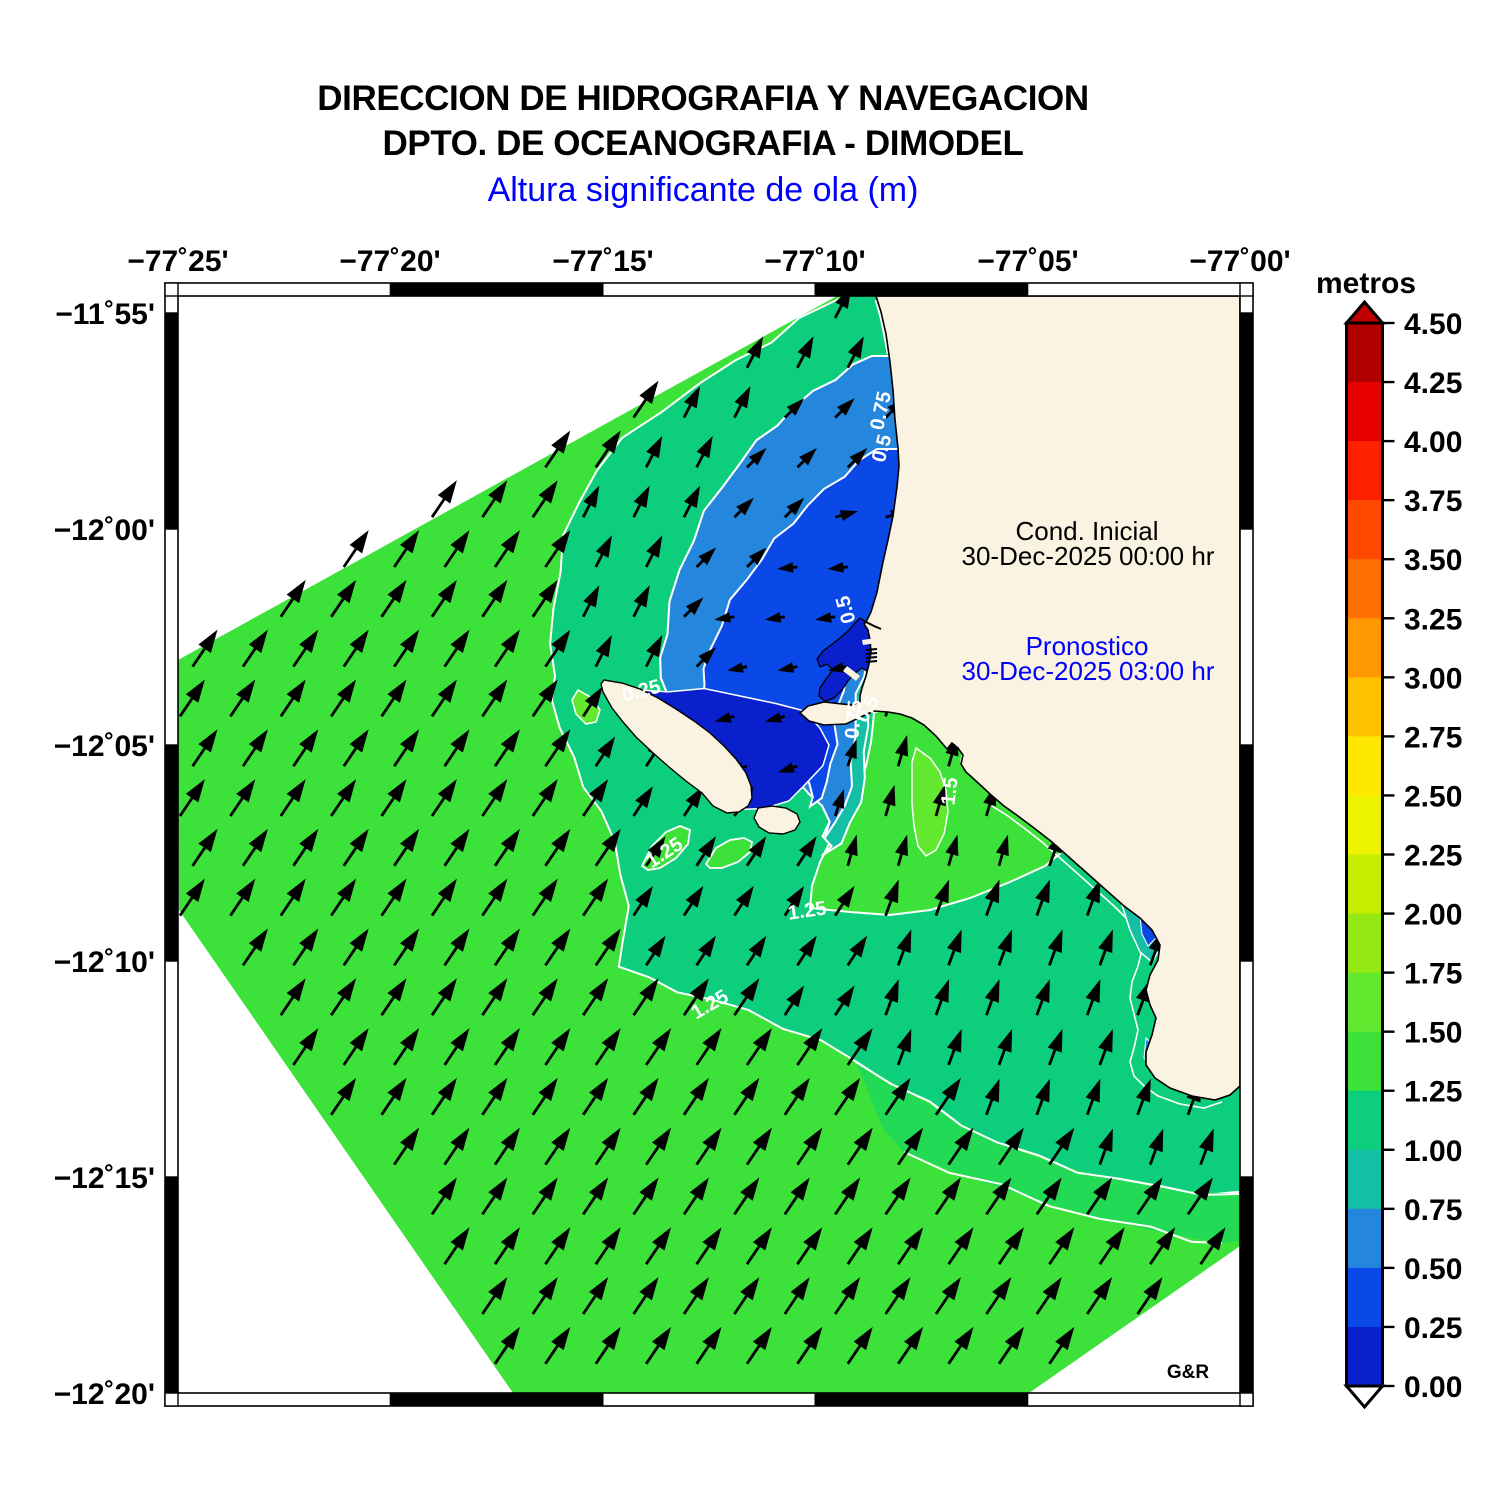  I want to click on svg-text: −77˚05', so click(1027, 261).